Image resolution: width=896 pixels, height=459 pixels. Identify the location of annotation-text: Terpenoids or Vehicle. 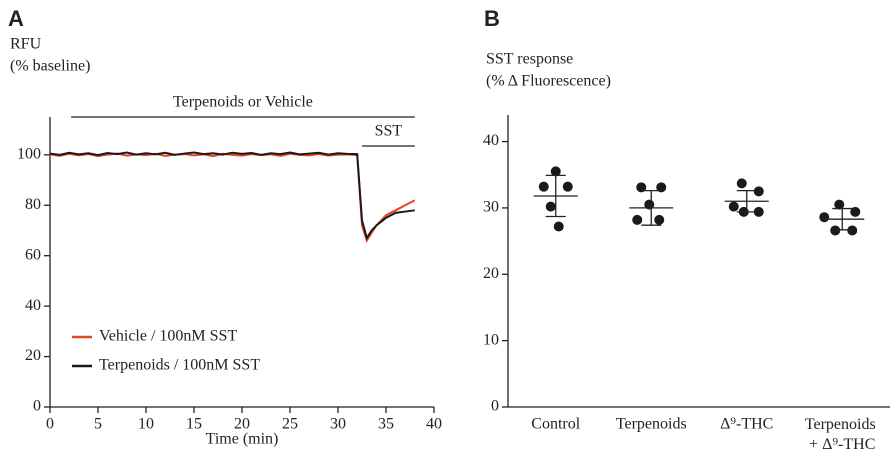
(243, 102).